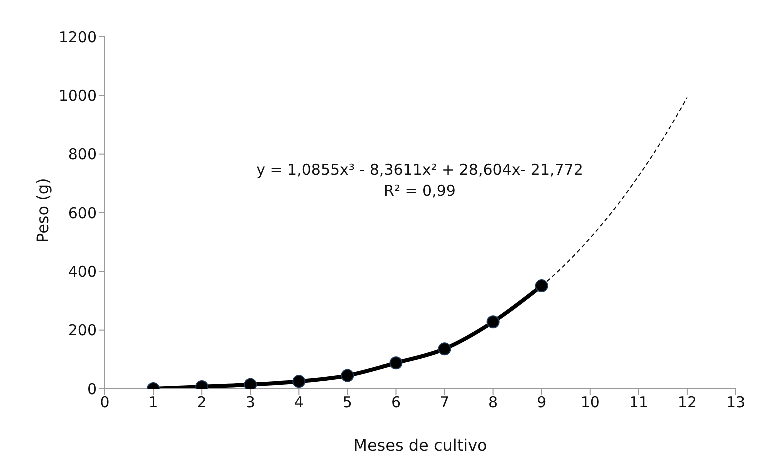 Image resolution: width=761 pixels, height=475 pixels. What do you see at coordinates (82, 331) in the screenshot?
I see `y-tick-label: 200` at bounding box center [82, 331].